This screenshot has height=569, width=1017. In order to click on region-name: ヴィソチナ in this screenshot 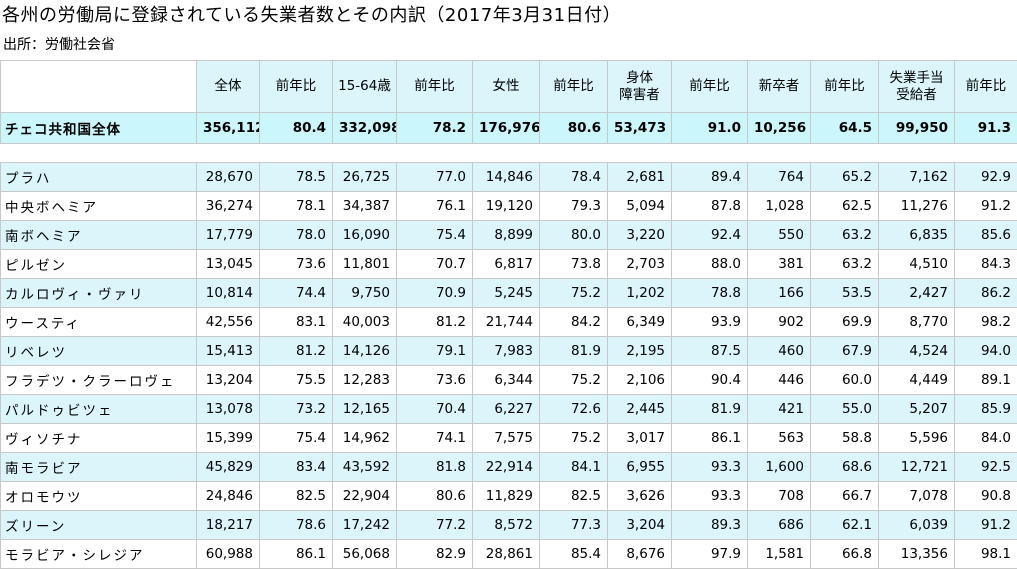, I will do `click(99, 438)`.